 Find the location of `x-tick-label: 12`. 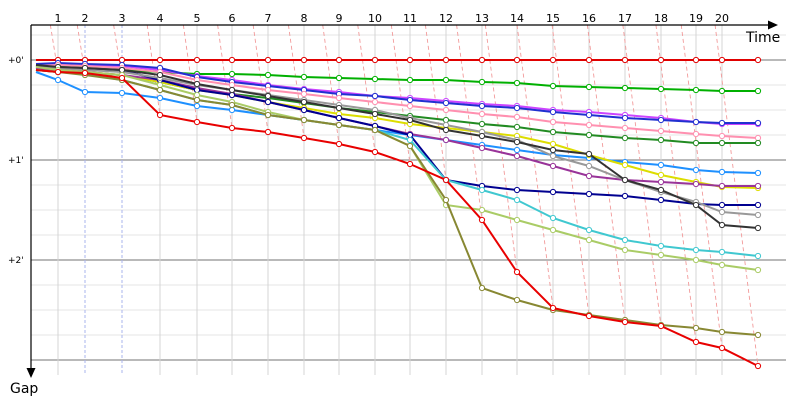

x-tick-label: 12 is located at coordinates (446, 18).